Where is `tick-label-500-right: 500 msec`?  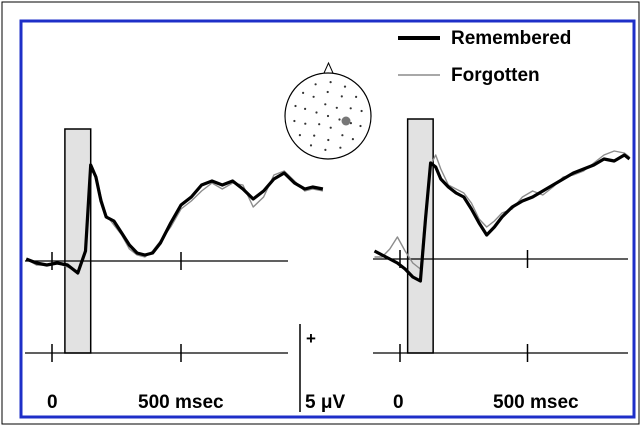 tick-label-500-right: 500 msec is located at coordinates (536, 402).